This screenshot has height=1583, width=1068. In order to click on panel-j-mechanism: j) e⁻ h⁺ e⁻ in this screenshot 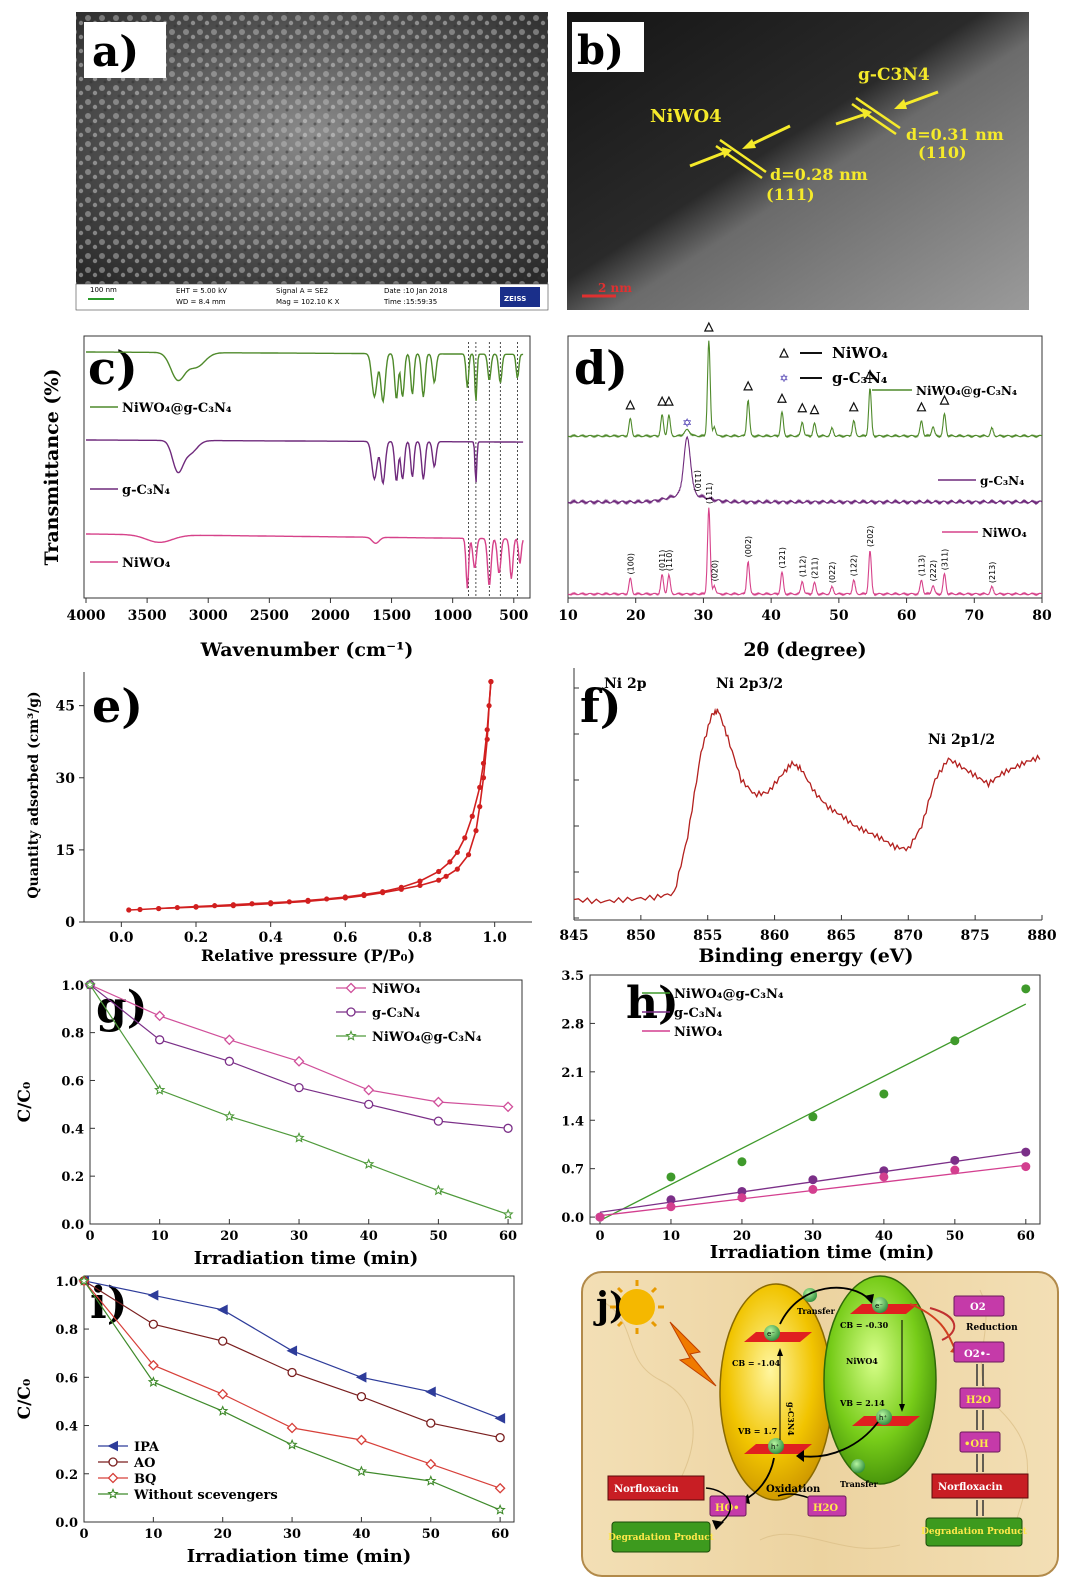, I will do `click(820, 1424)`.